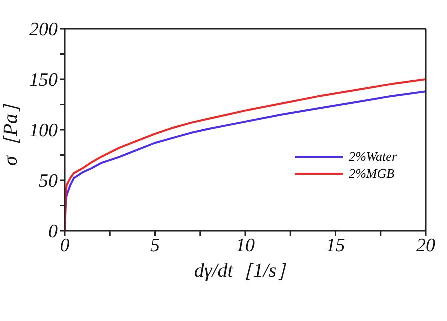  Describe the element at coordinates (426, 245) in the screenshot. I see `x-tick-label: 20` at that location.